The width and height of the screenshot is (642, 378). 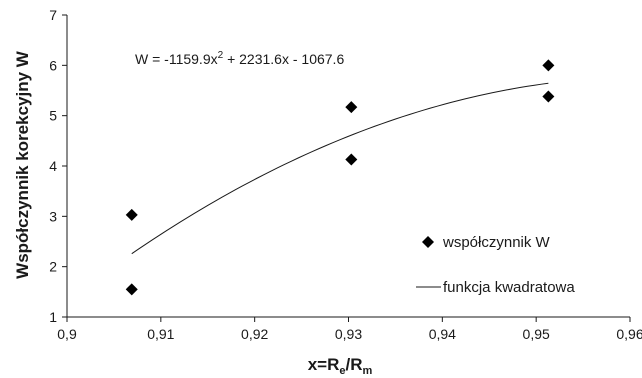 I want to click on x-tick-label: 0,9, so click(x=67, y=334).